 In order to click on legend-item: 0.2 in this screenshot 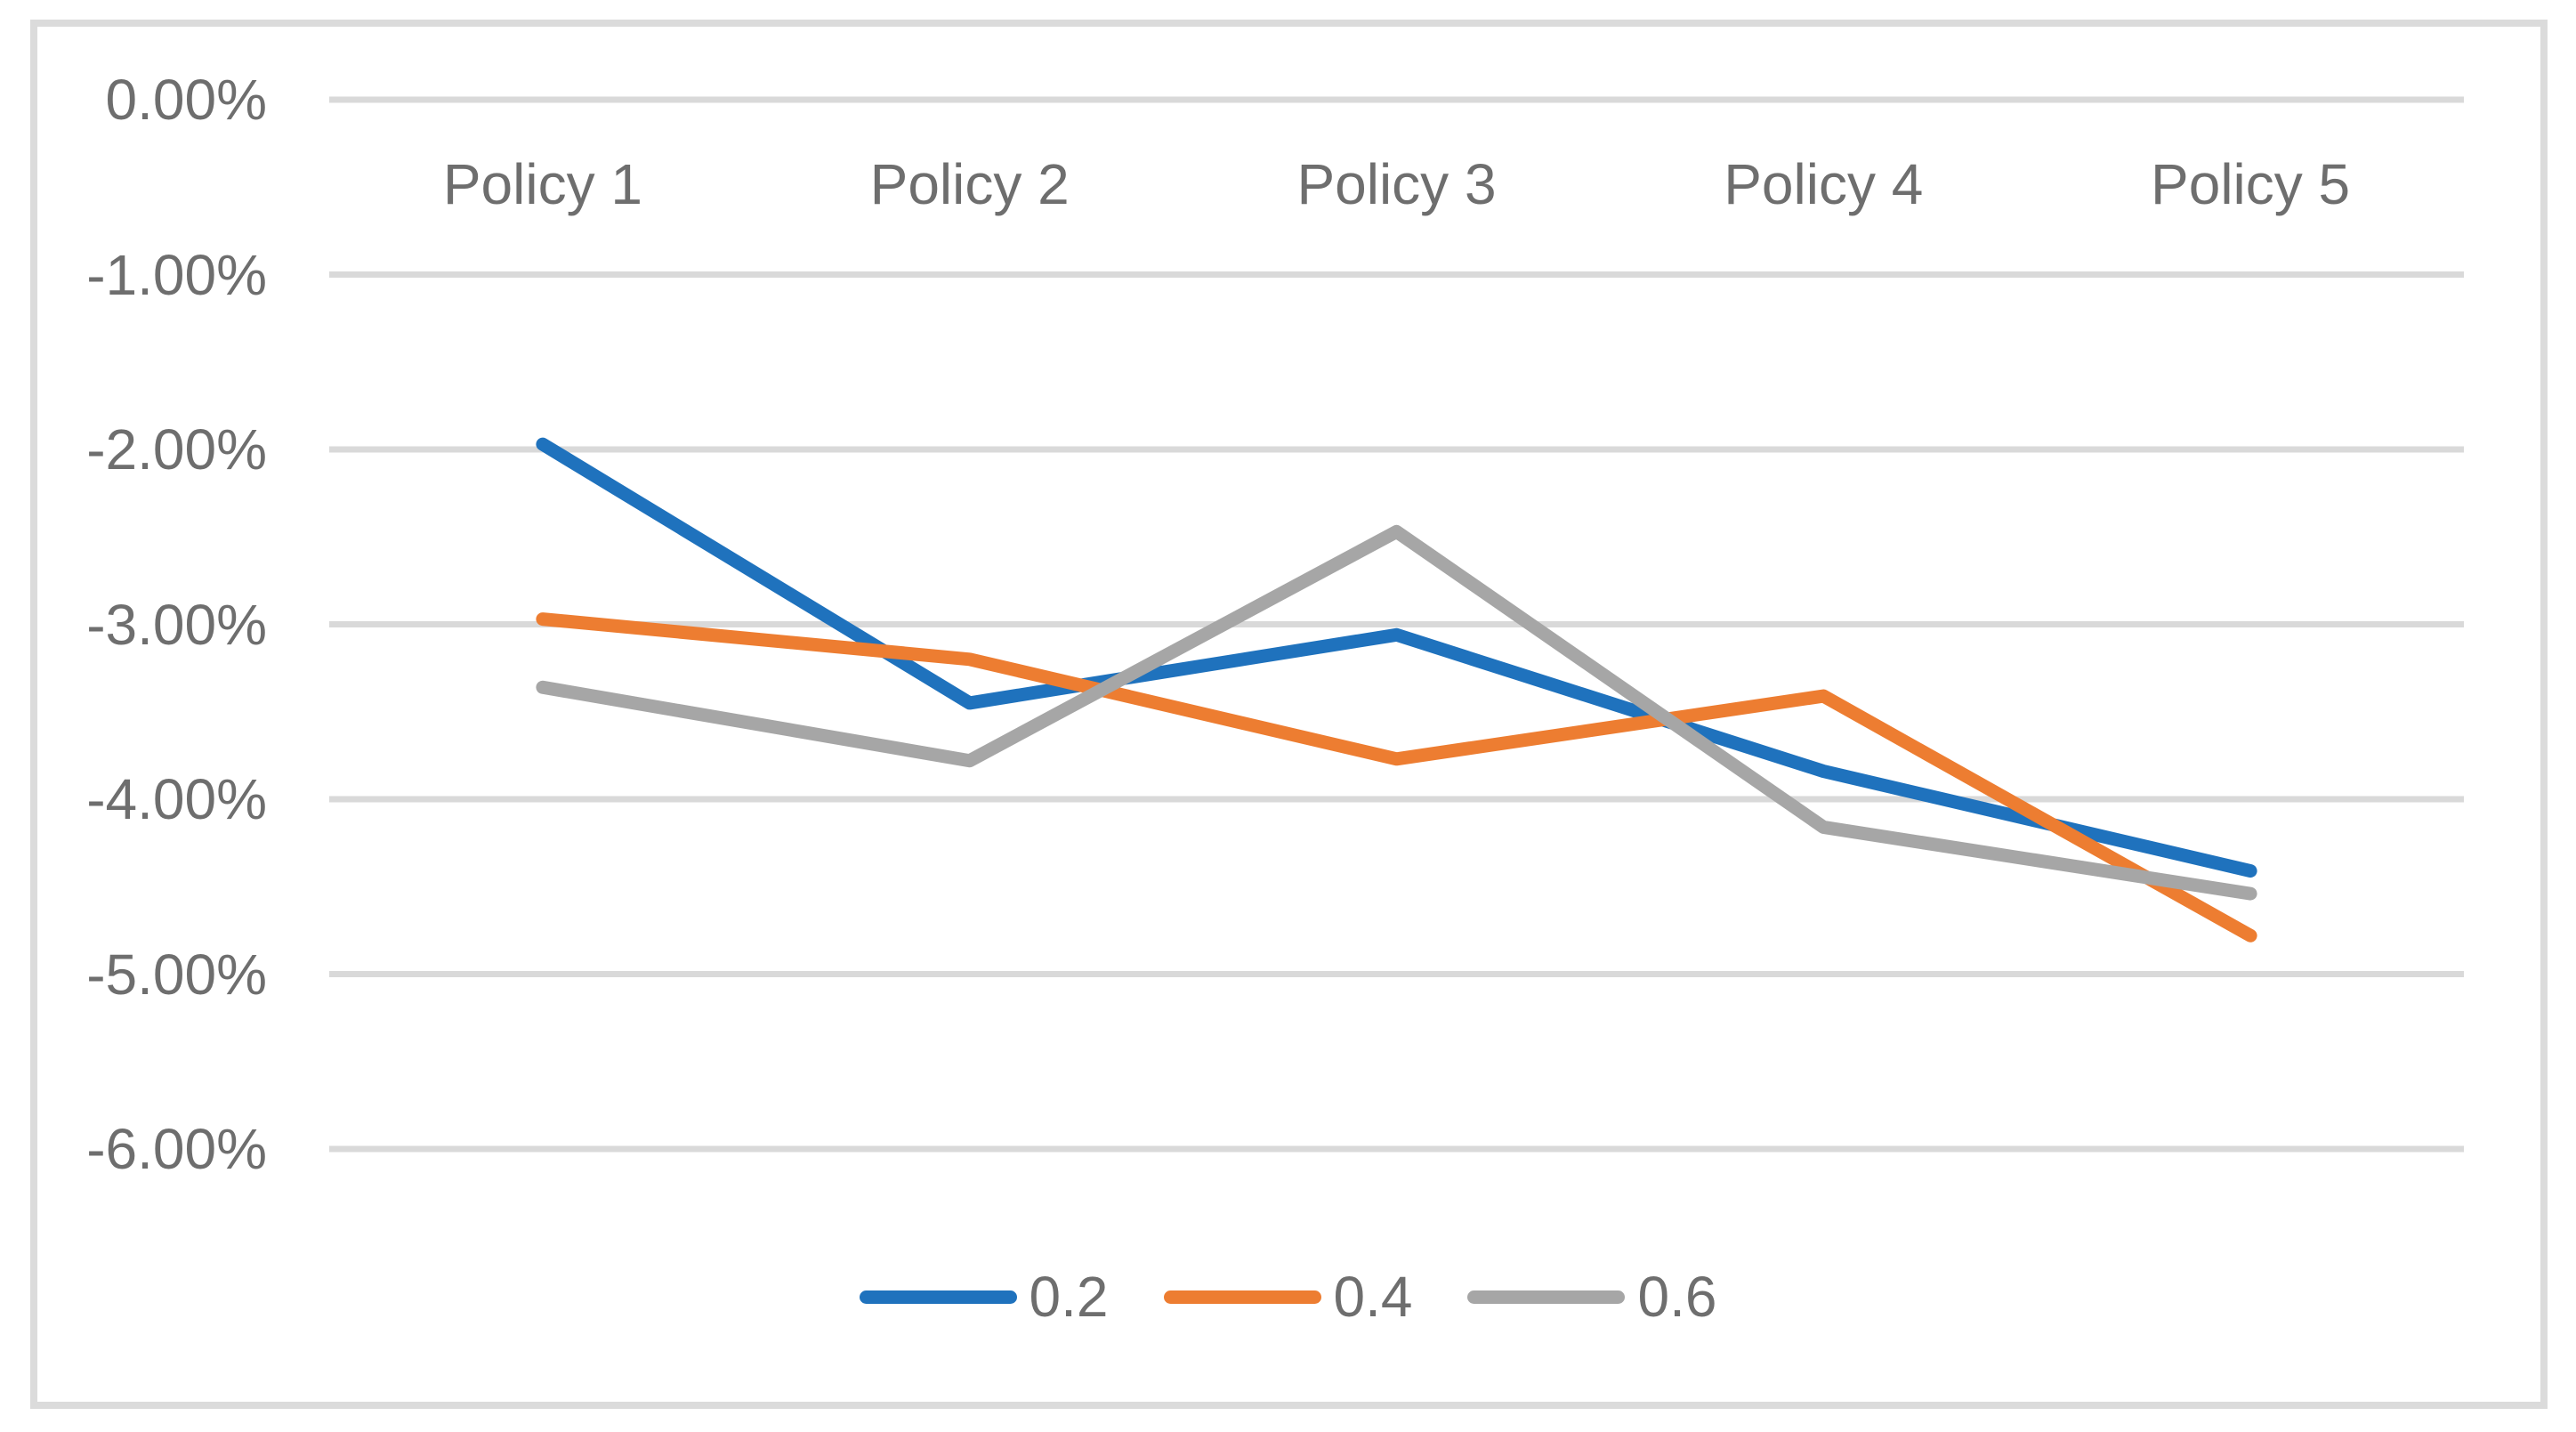, I will do `click(984, 1297)`.